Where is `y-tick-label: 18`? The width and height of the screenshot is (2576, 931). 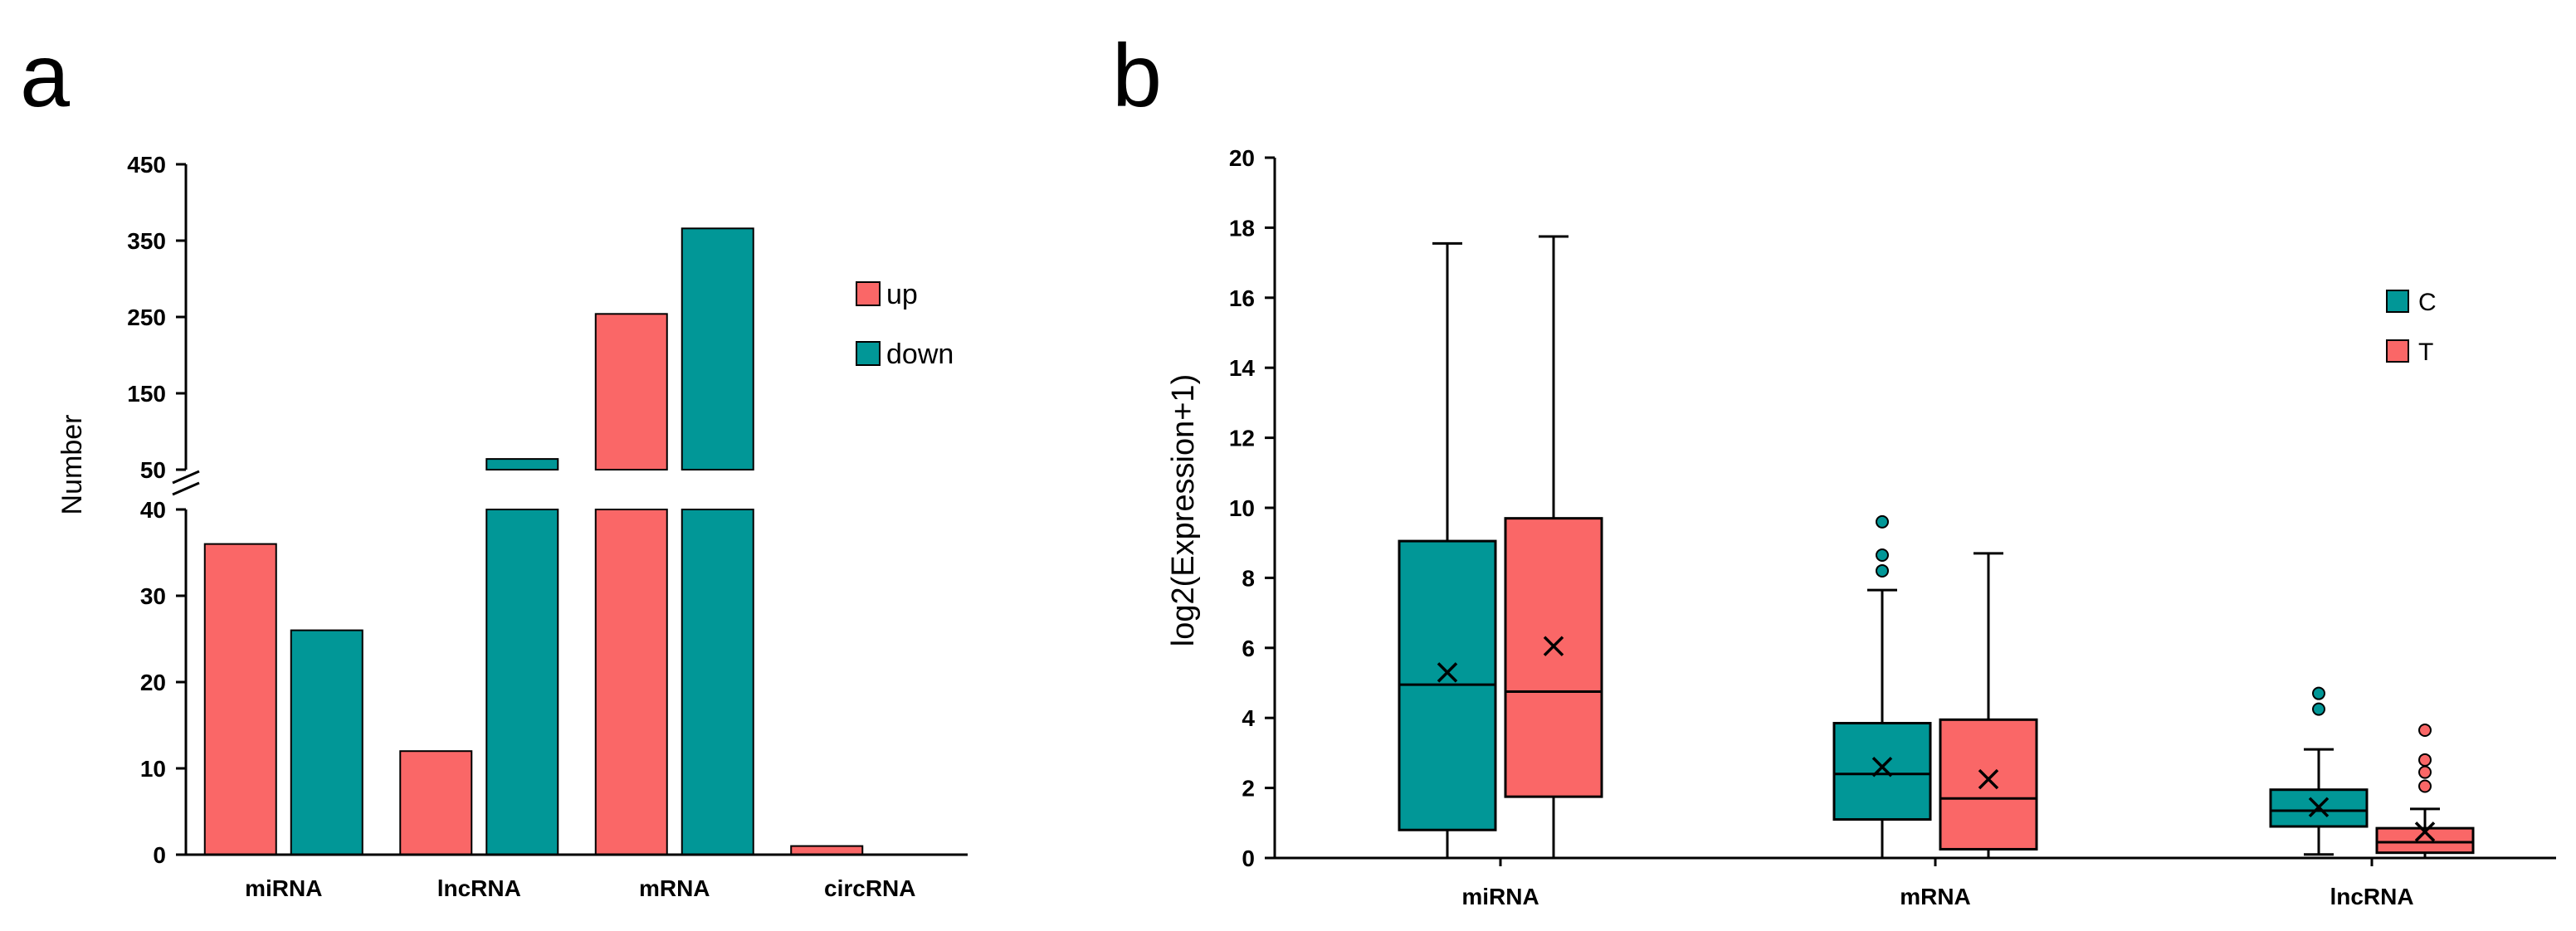
y-tick-label: 18 is located at coordinates (1242, 228).